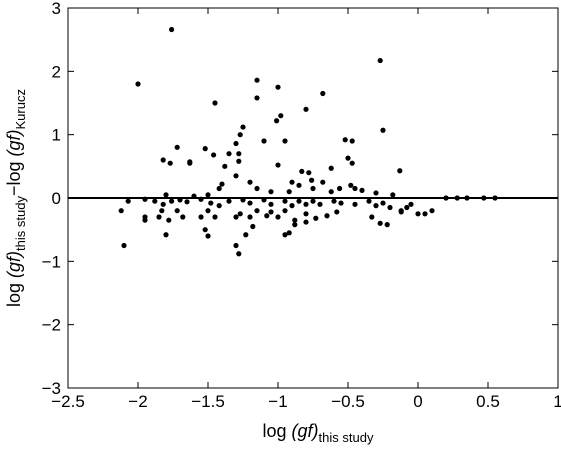  What do you see at coordinates (137, 401) in the screenshot?
I see `x-tick-label: −2` at bounding box center [137, 401].